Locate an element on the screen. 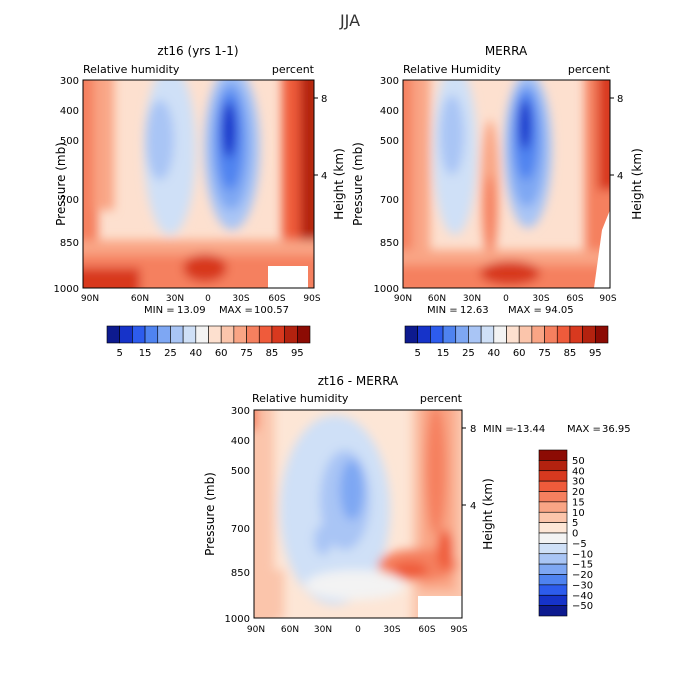 The width and height of the screenshot is (700, 700). units-label: percent is located at coordinates (441, 398).